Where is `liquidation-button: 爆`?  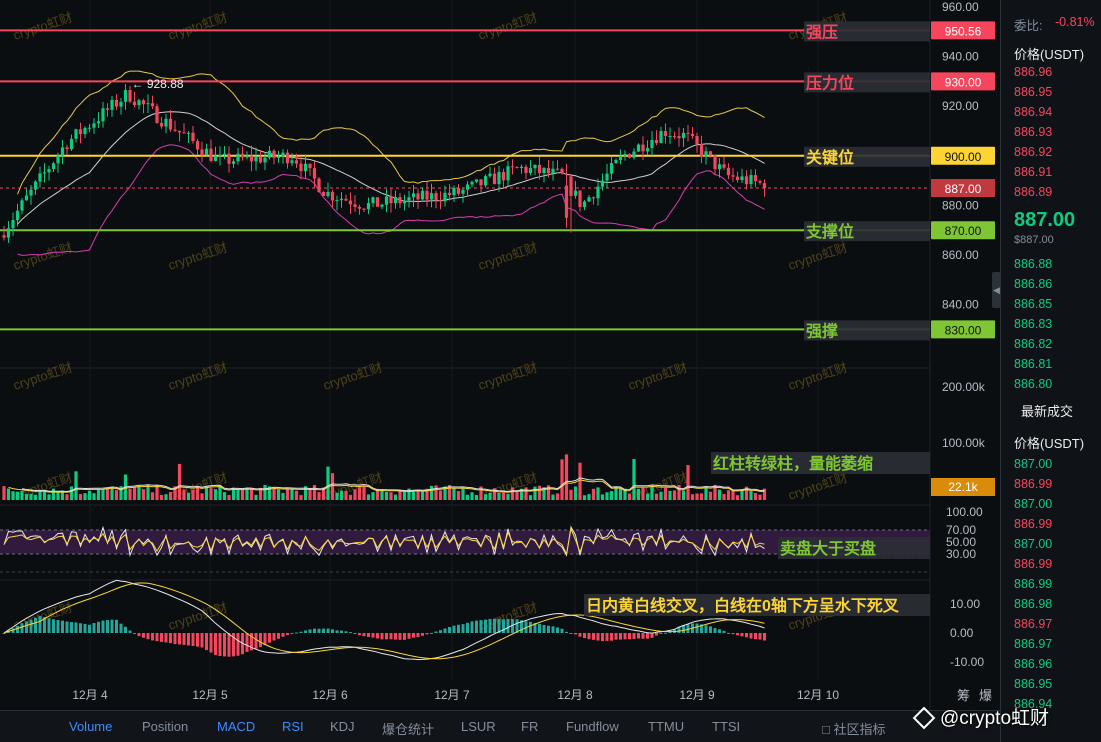
liquidation-button: 爆 is located at coordinates (985, 695).